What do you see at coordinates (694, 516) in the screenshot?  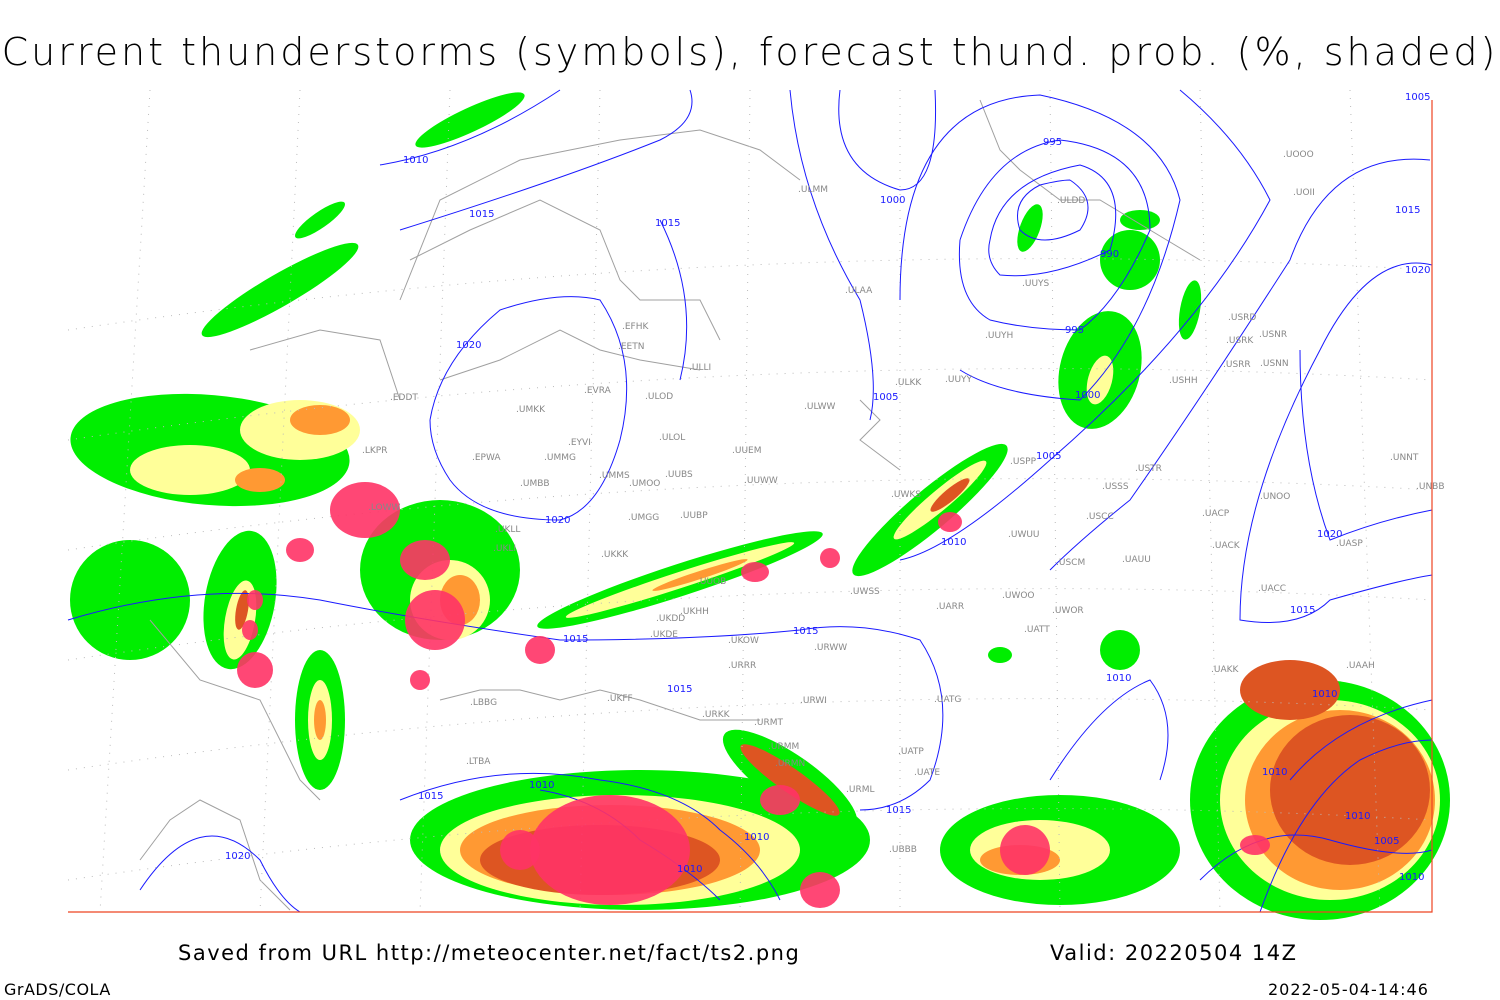 I see `station-label: .UUBP` at bounding box center [694, 516].